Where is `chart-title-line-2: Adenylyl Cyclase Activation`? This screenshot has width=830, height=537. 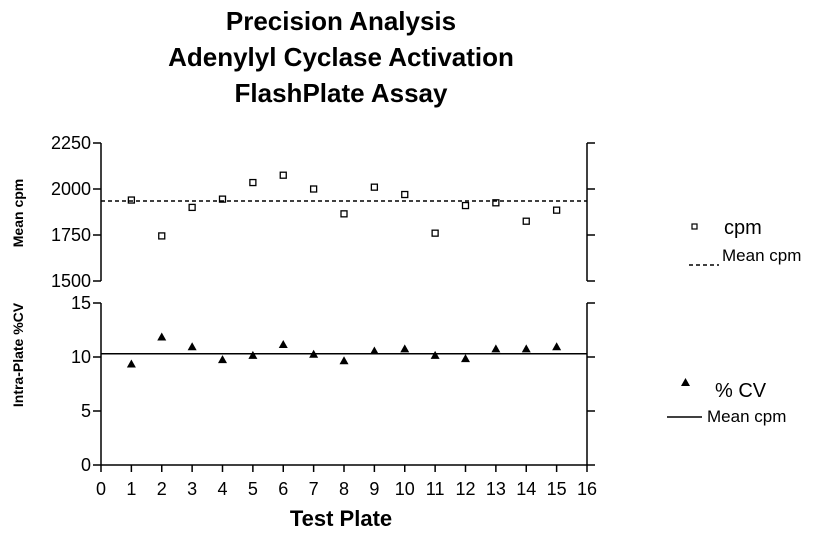 chart-title-line-2: Adenylyl Cyclase Activation is located at coordinates (341, 57).